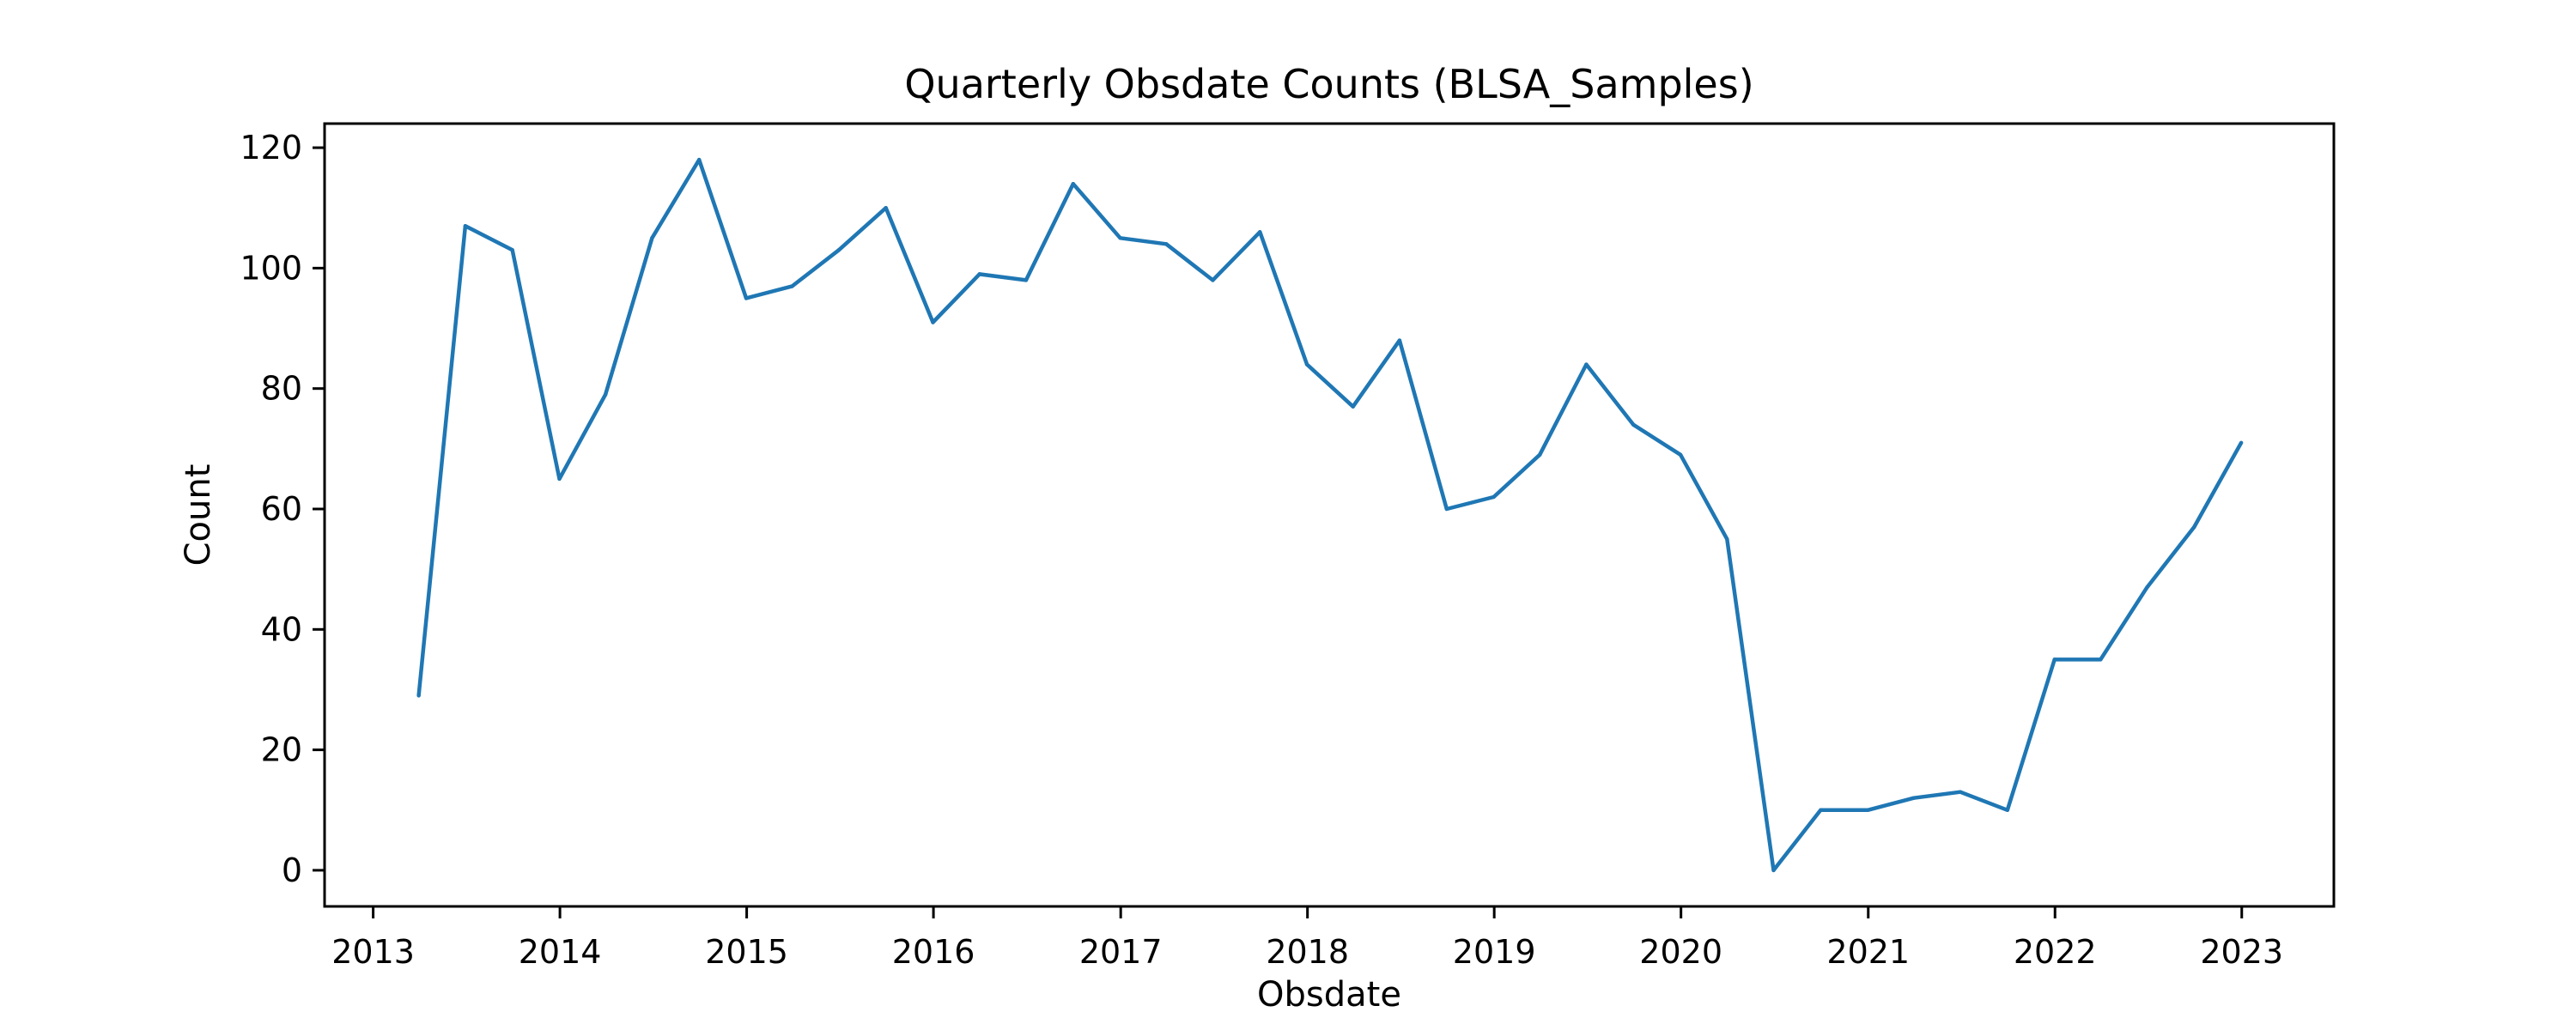  Describe the element at coordinates (1681, 952) in the screenshot. I see `x-tick-label: 2020` at that location.